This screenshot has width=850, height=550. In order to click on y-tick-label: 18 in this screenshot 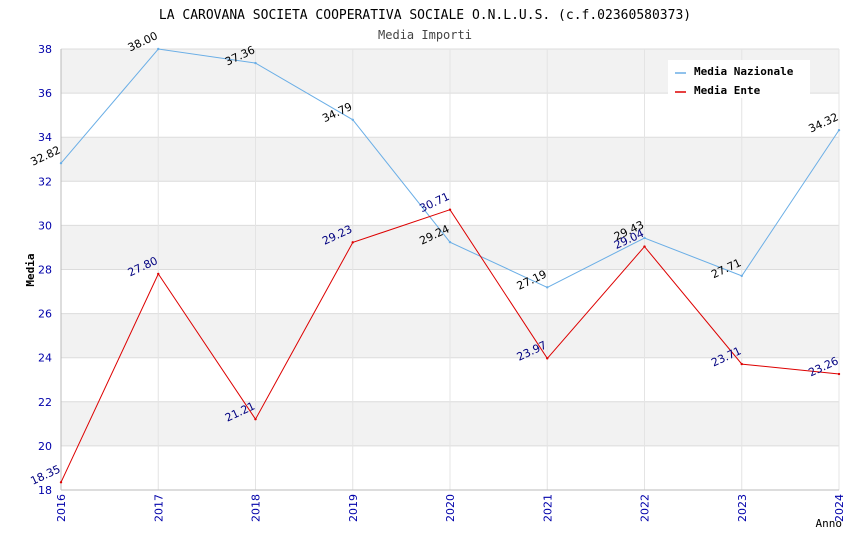, I will do `click(45, 490)`.